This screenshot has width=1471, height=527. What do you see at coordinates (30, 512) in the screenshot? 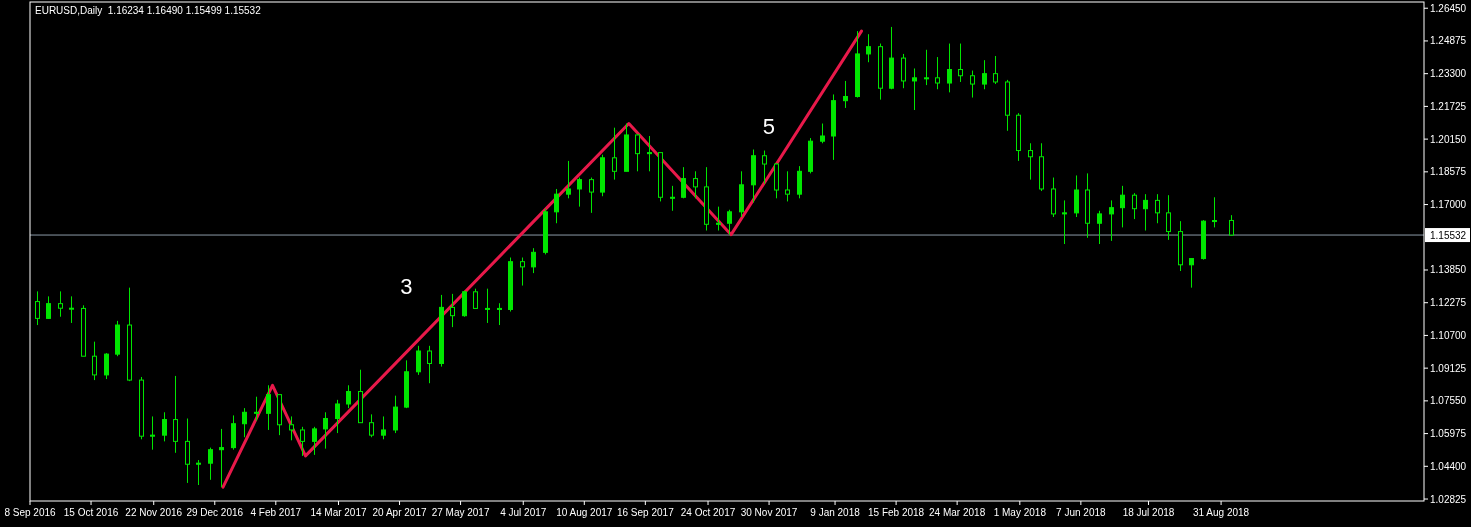
I see `x-tick-label: 8 Sep 2016` at bounding box center [30, 512].